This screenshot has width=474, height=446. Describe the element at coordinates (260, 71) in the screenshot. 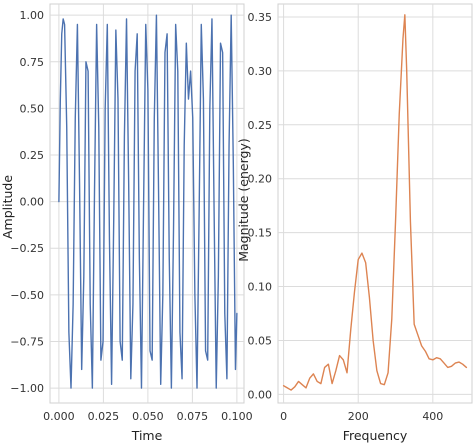

I see `freq-y-tick-label: 0.30` at that location.